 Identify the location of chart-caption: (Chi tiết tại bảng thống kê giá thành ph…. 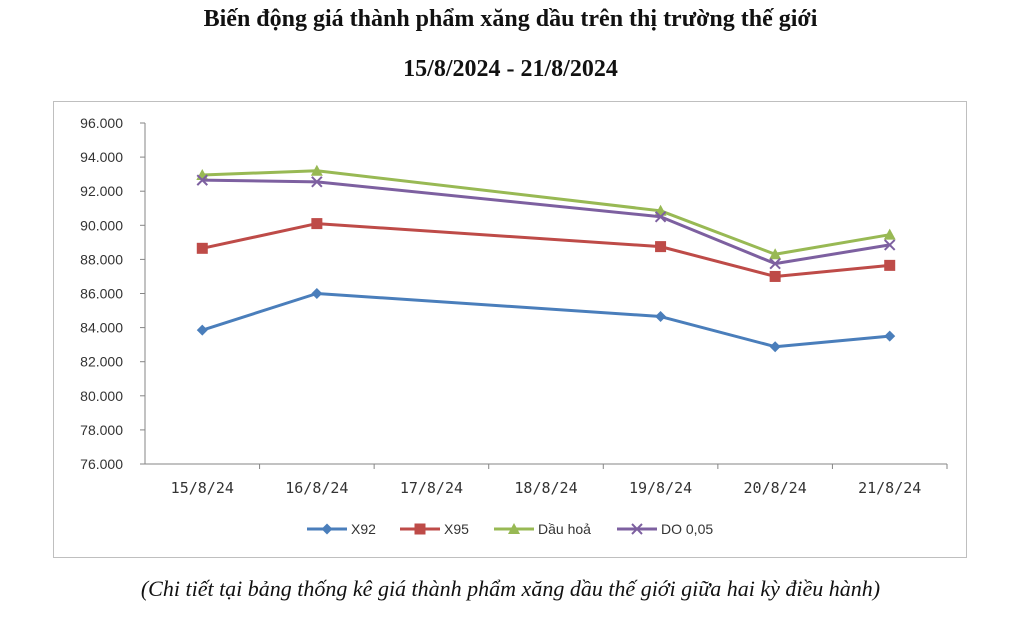
(510, 588).